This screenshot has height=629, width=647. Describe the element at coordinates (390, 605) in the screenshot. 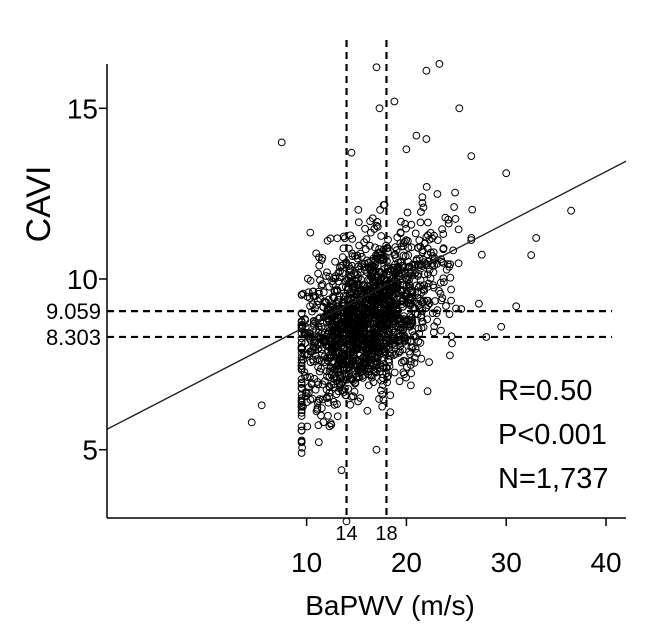

I see `x-axis-label: BaPWV (m/s)` at that location.